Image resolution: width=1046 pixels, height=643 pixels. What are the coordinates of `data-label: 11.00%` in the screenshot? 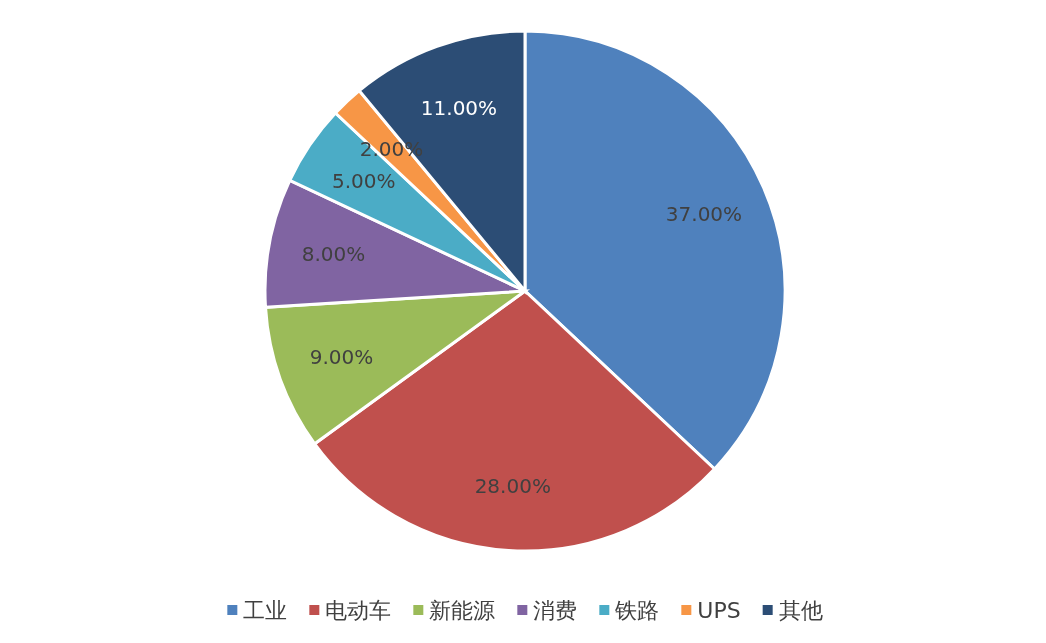 It's located at (459, 107).